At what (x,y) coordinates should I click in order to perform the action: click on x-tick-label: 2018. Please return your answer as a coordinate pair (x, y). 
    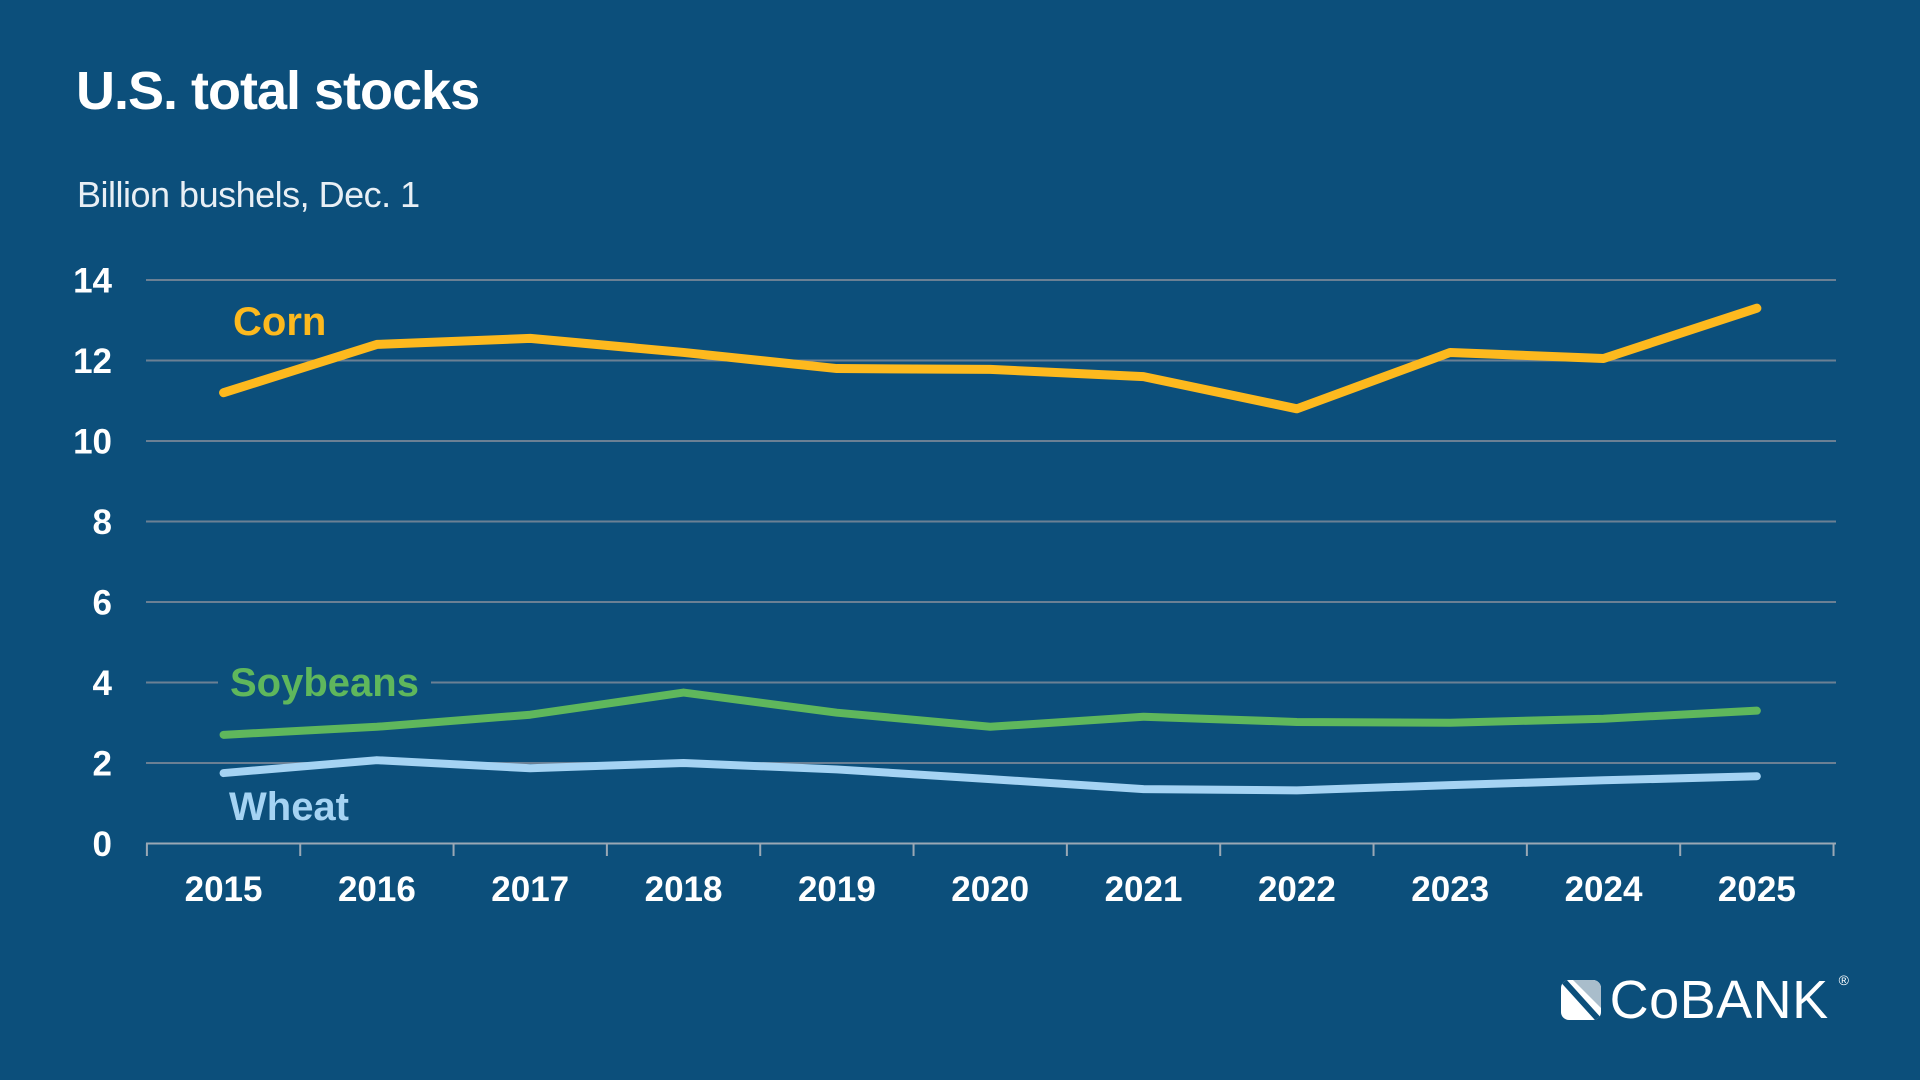
    Looking at the image, I should click on (684, 889).